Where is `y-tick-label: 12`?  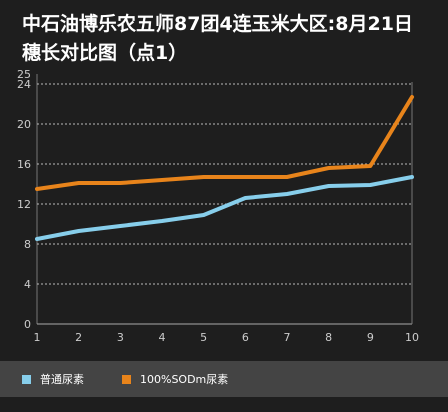
y-tick-label: 12 is located at coordinates (24, 204).